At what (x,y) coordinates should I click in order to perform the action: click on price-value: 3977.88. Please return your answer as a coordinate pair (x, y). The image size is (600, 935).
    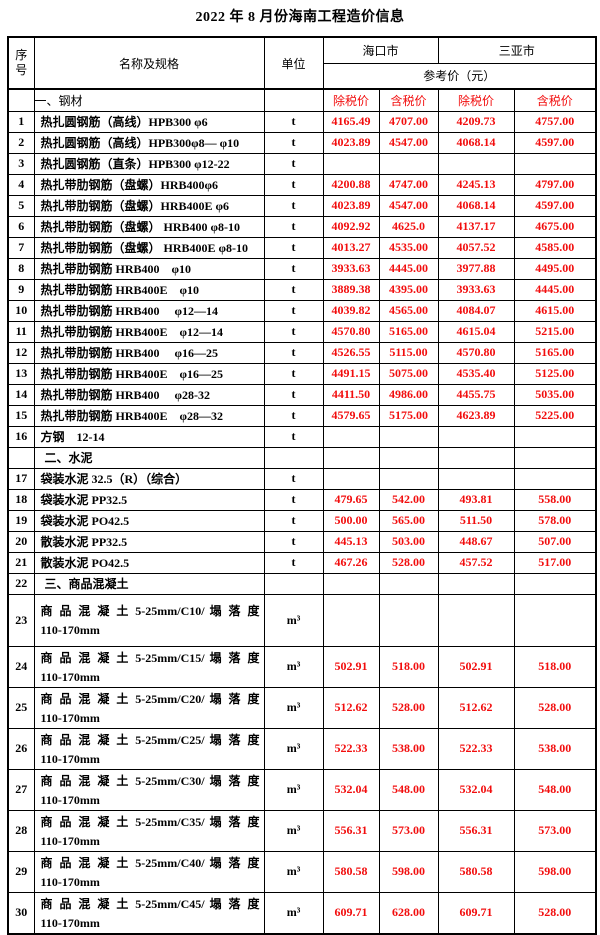
    Looking at the image, I should click on (476, 268).